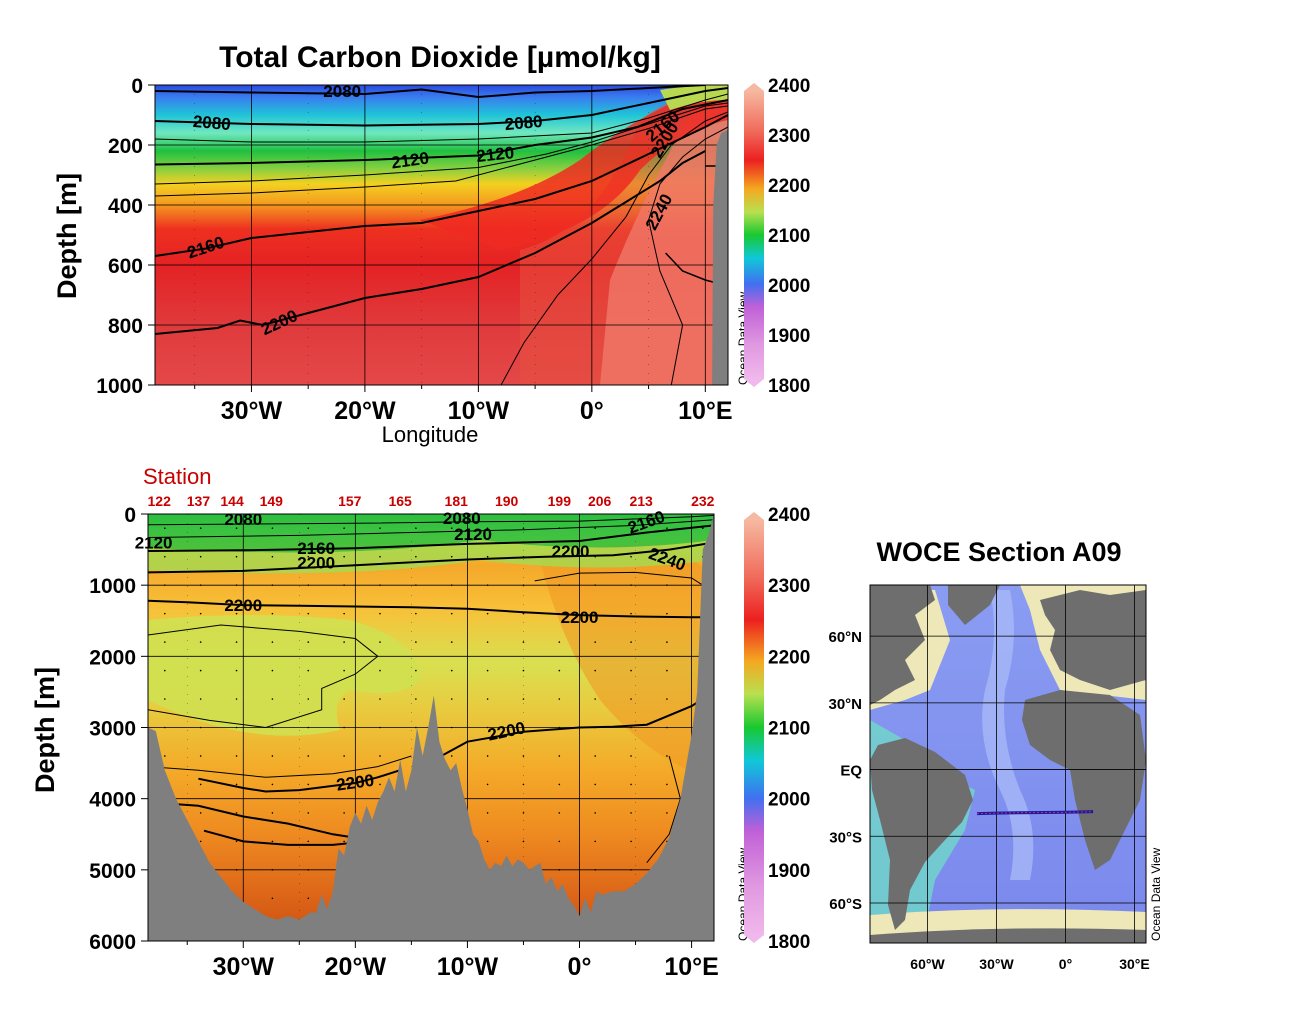  I want to click on station-label: 157, so click(350, 501).